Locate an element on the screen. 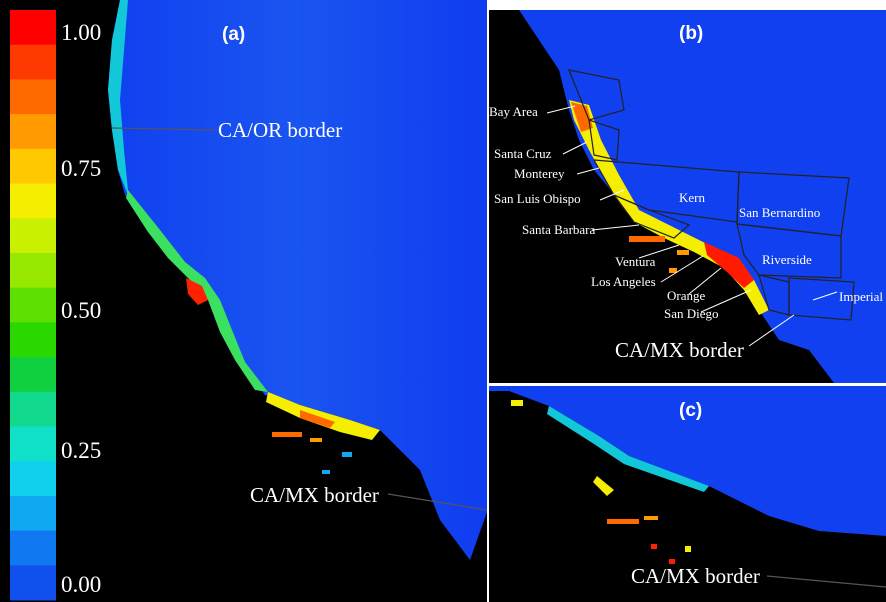 Image resolution: width=886 pixels, height=602 pixels. ocean-area is located at coordinates (687, 461).